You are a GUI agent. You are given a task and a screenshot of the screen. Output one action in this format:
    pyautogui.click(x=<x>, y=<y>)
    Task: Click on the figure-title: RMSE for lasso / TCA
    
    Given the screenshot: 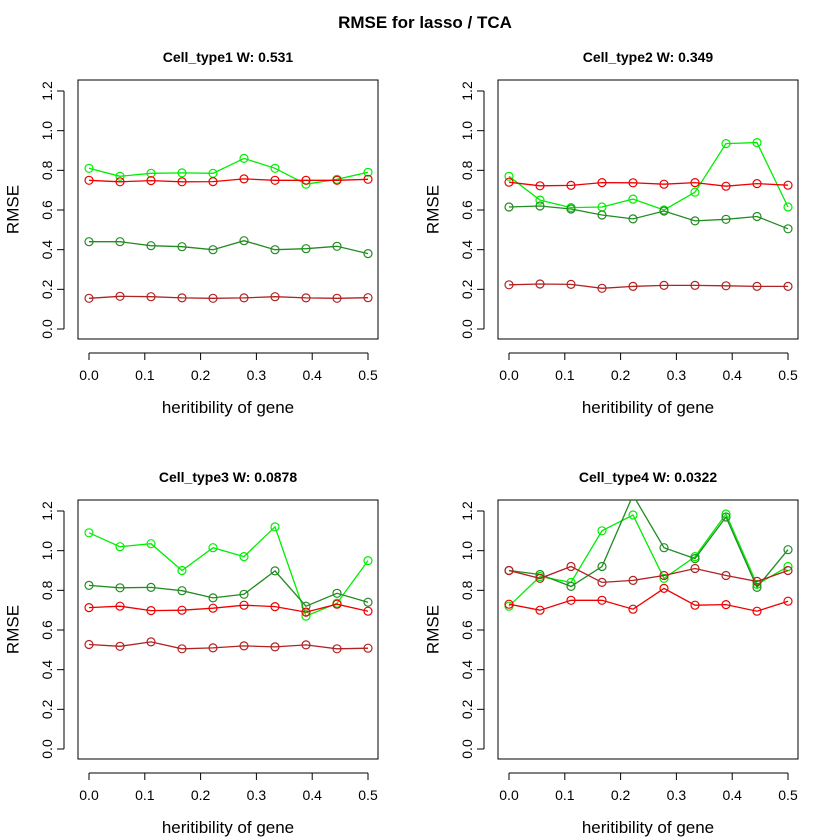 What is the action you would take?
    pyautogui.click(x=425, y=22)
    